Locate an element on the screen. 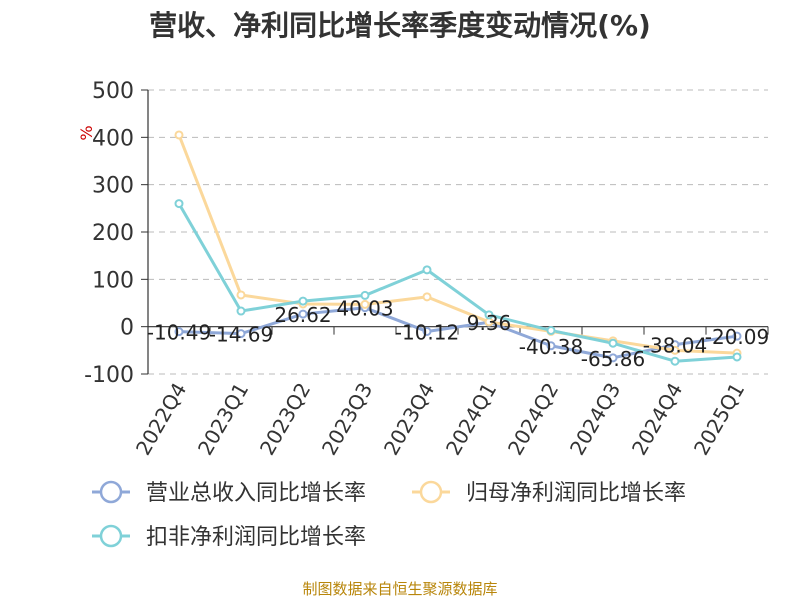  y-unit-label: % is located at coordinates (86, 132).